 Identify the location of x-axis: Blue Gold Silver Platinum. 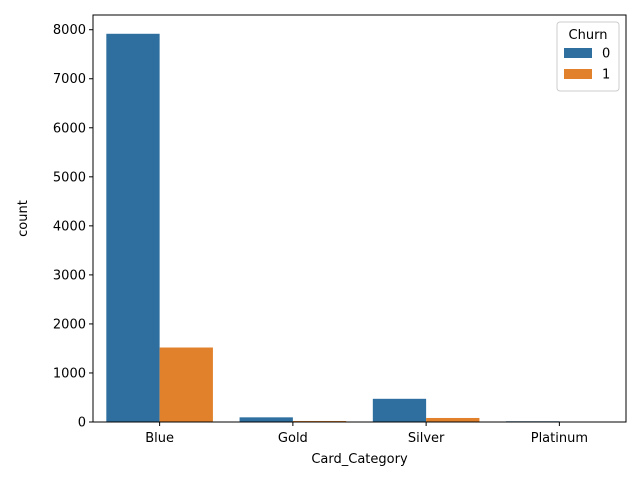
(366, 434).